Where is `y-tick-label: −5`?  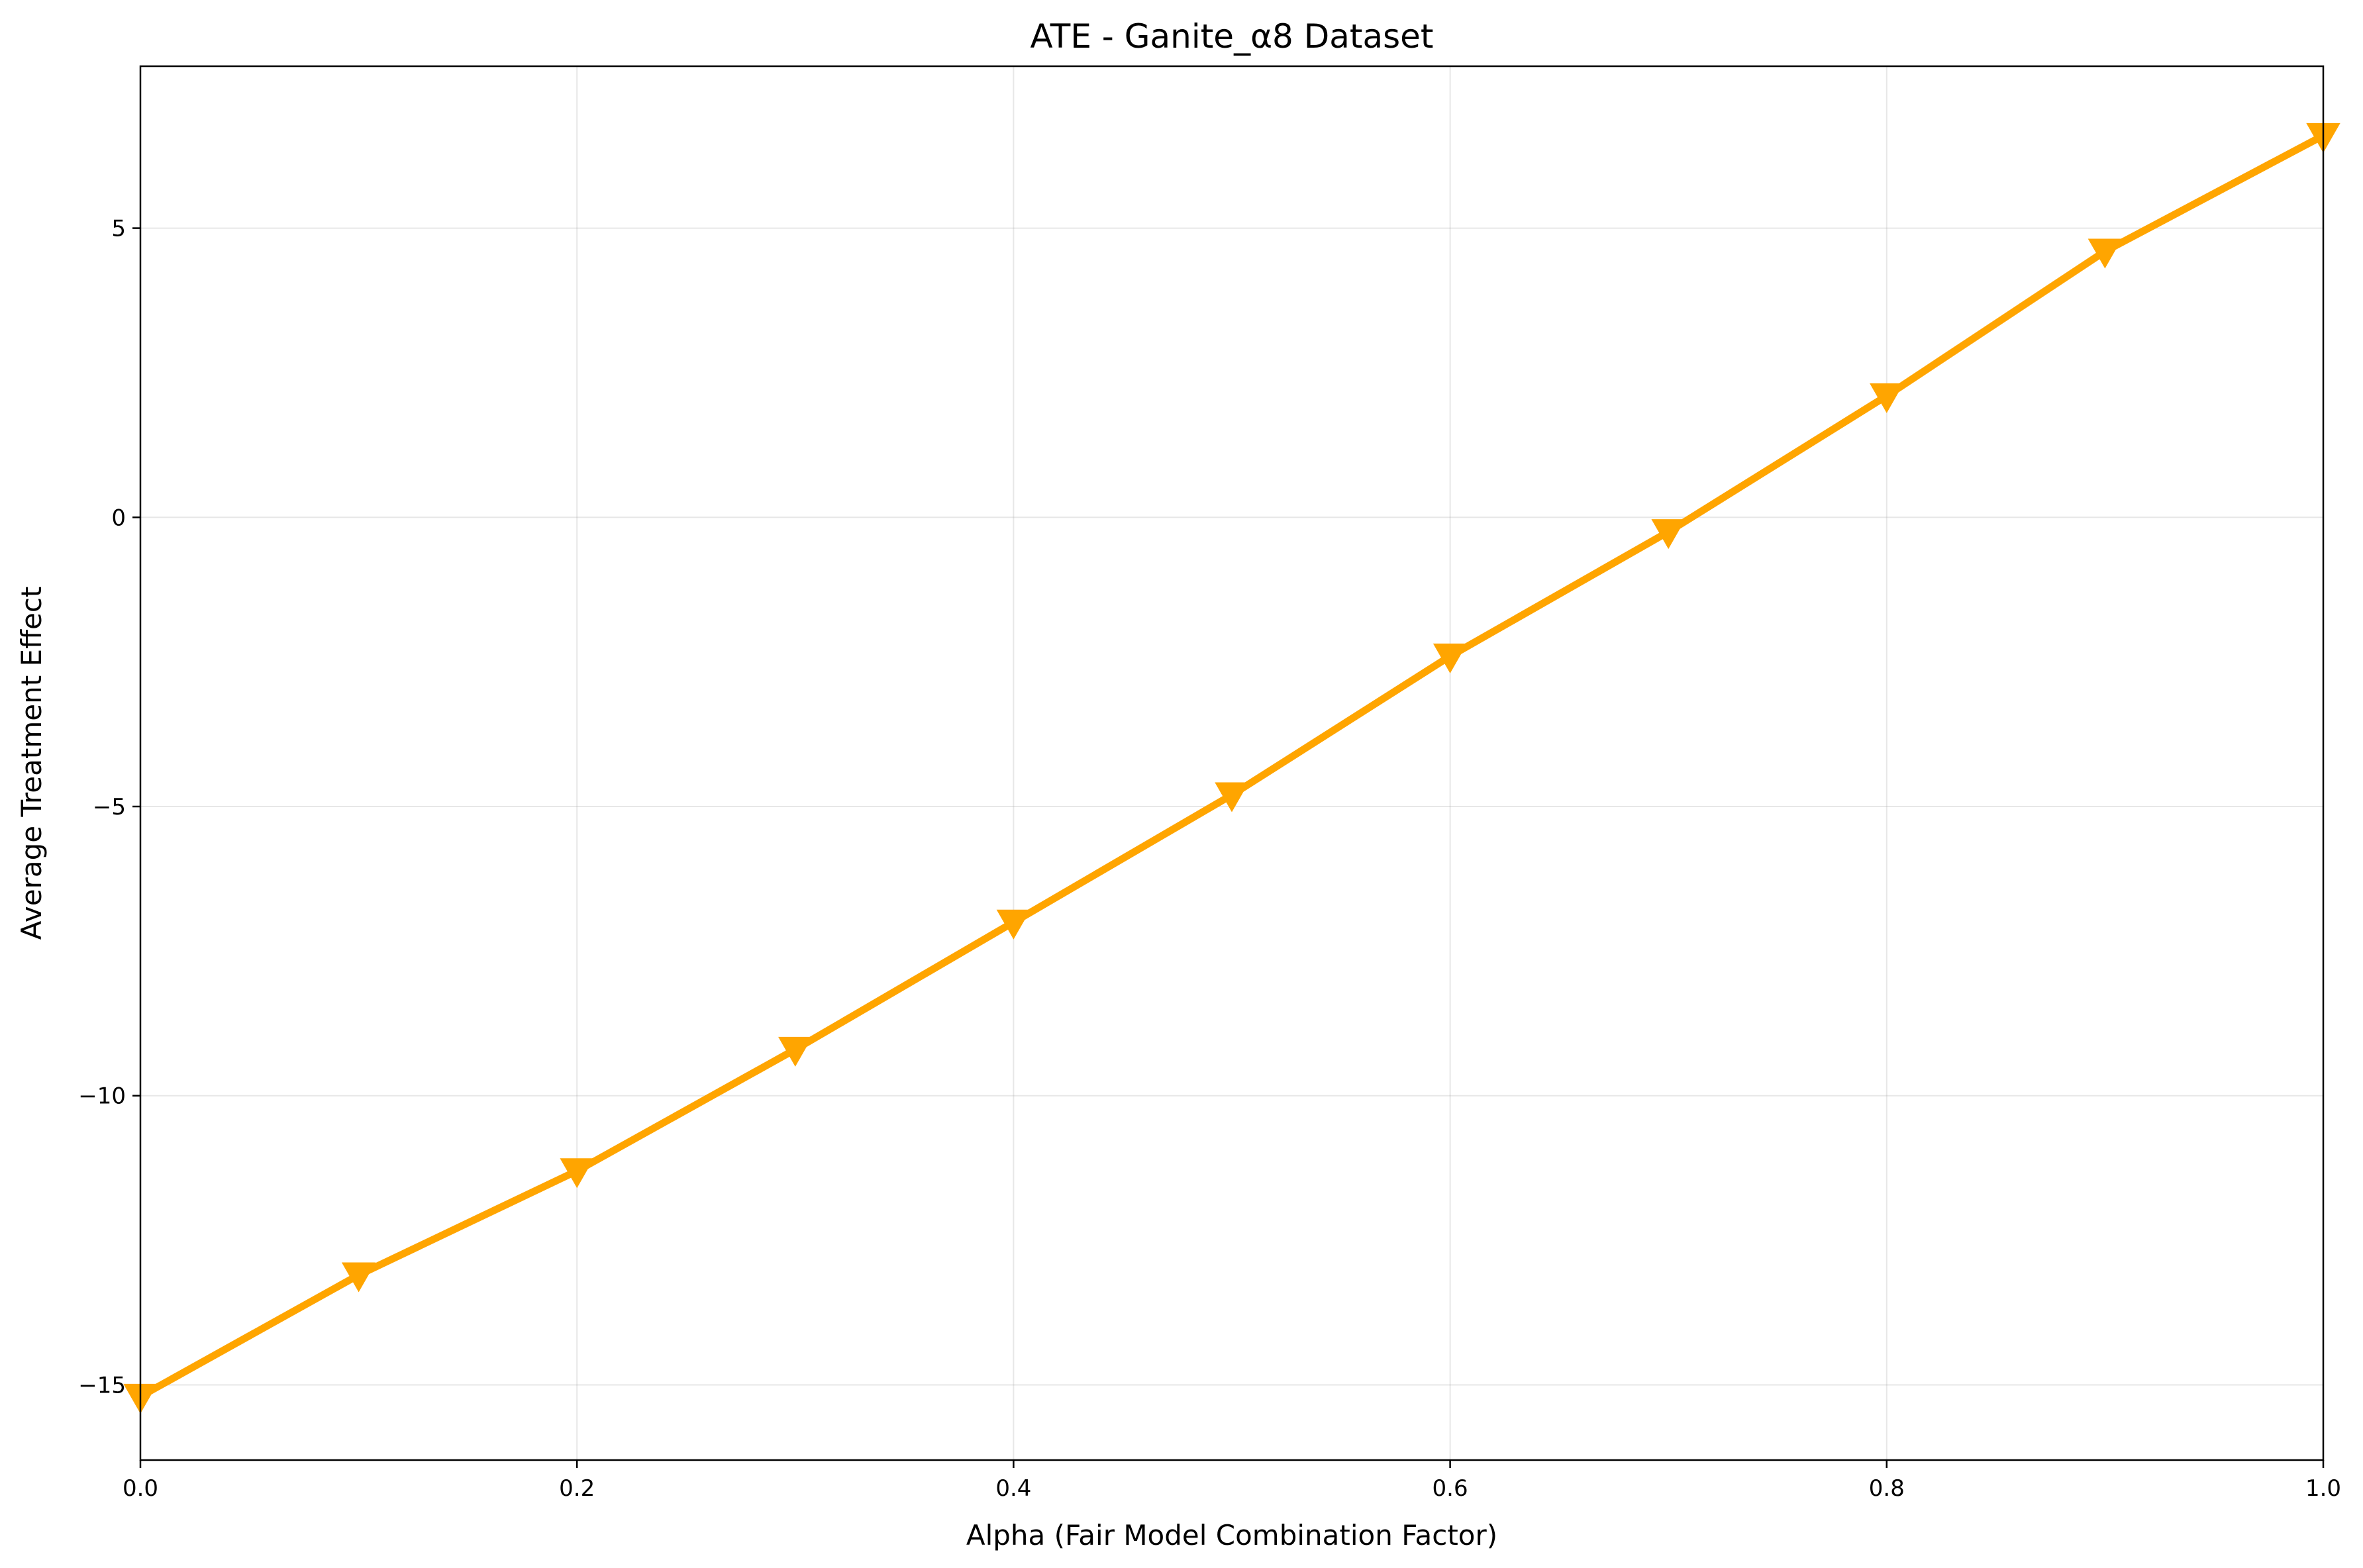
y-tick-label: −5 is located at coordinates (109, 807).